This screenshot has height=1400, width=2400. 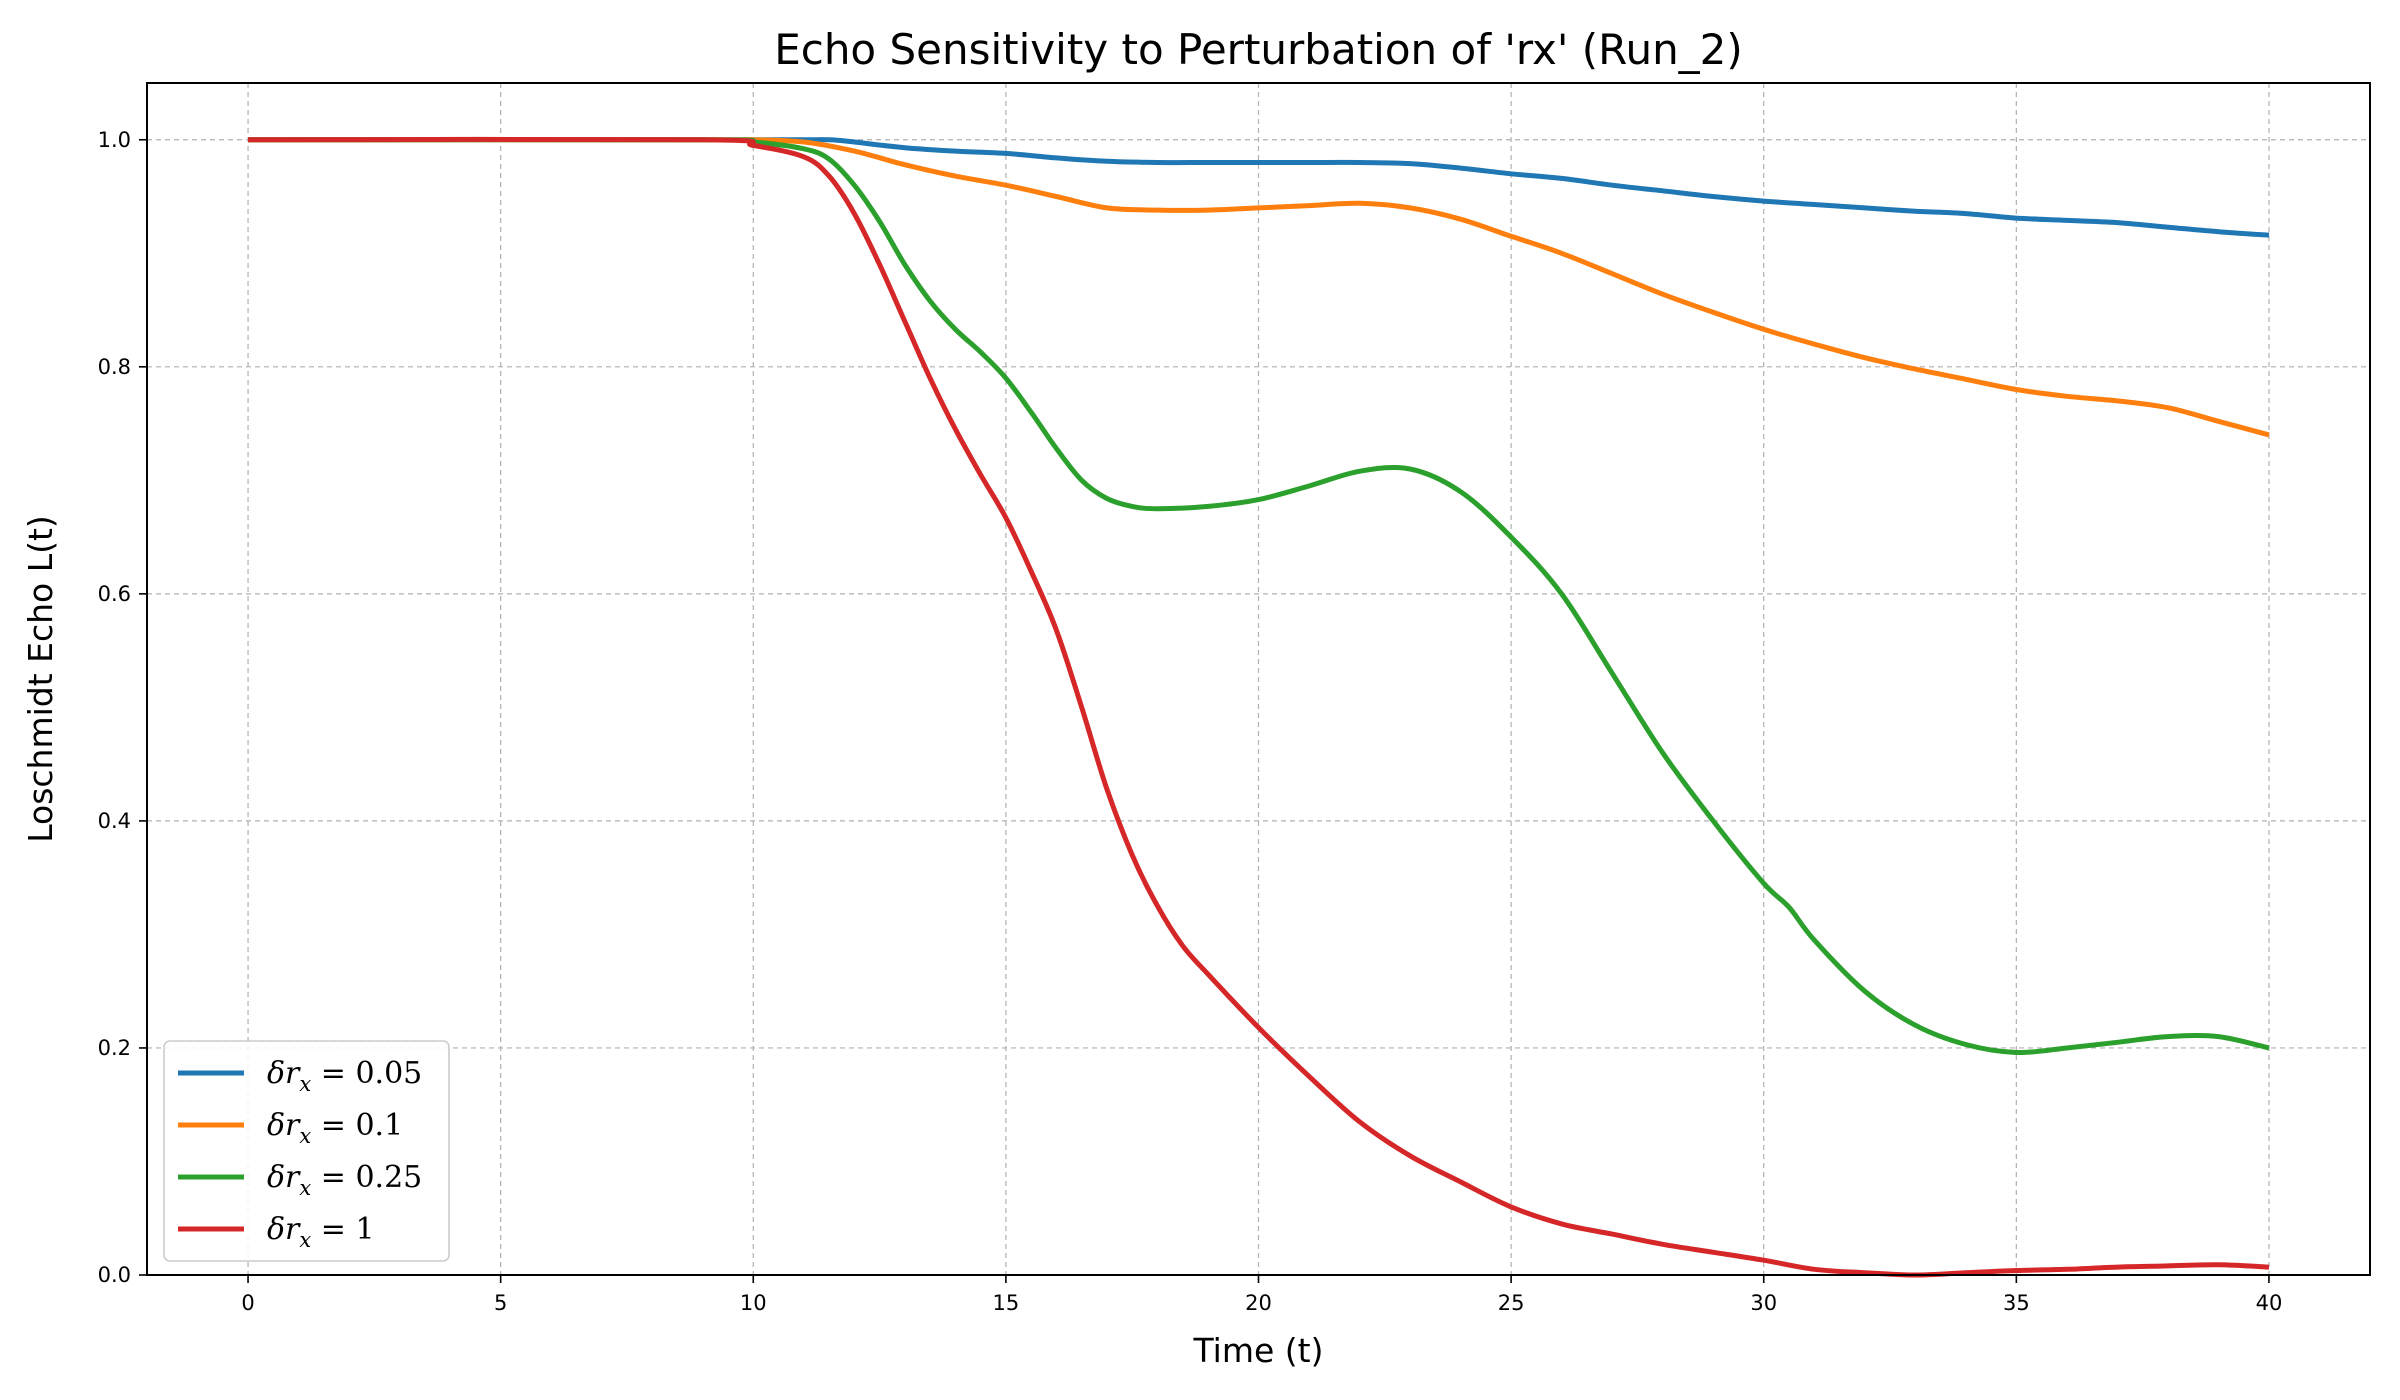 I want to click on x-tick-label: 35, so click(x=2016, y=1303).